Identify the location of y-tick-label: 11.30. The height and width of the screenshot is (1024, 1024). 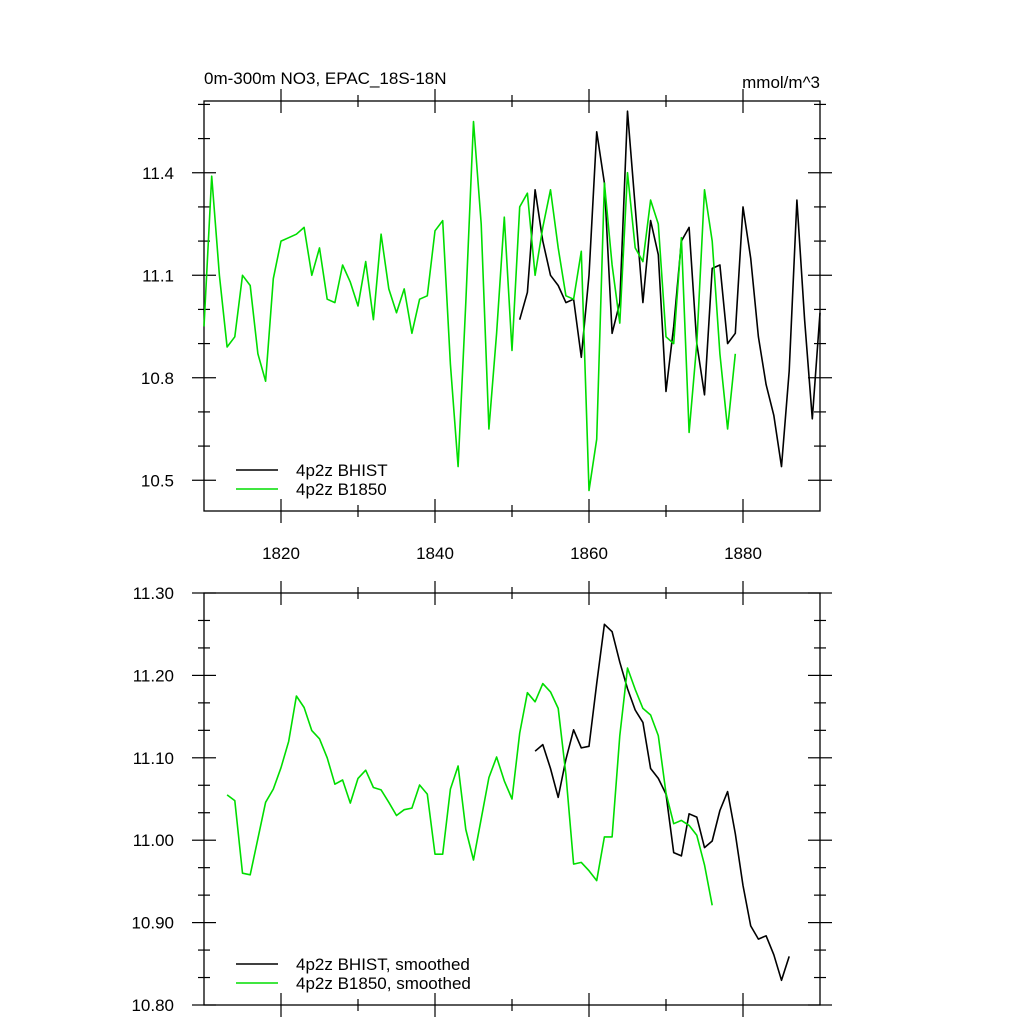
(153, 593).